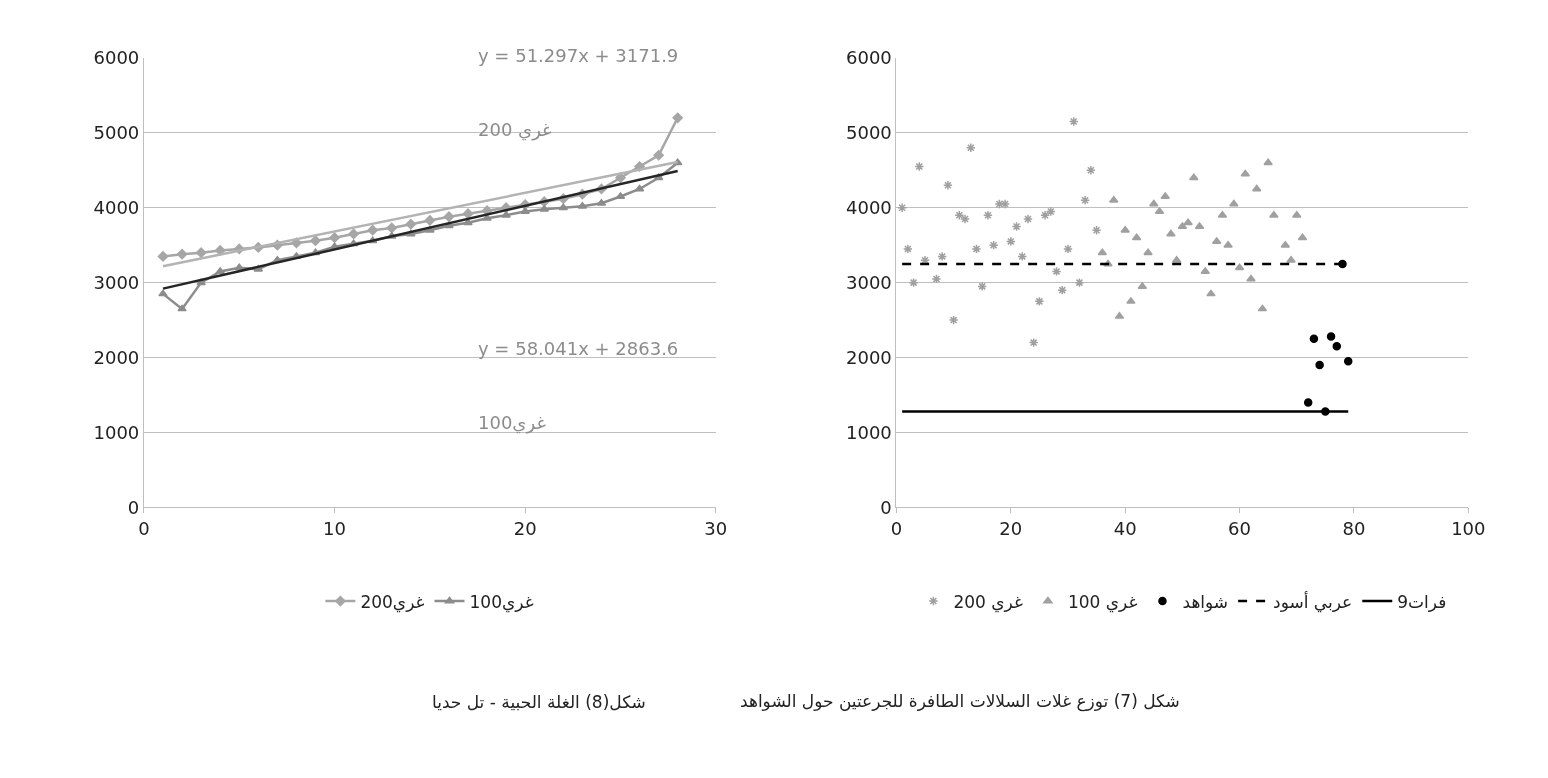  Describe the element at coordinates (716, 529) in the screenshot. I see `x-tick-label: 30` at that location.